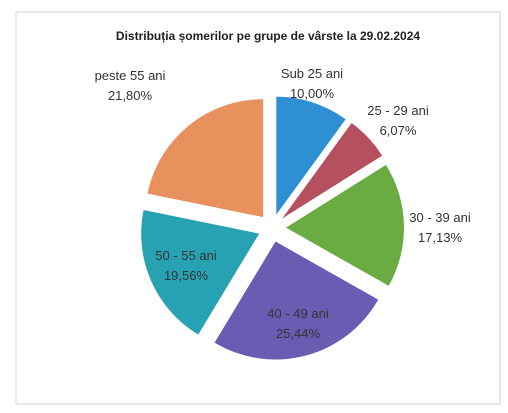 This screenshot has width=508, height=413. Describe the element at coordinates (298, 313) in the screenshot. I see `slice-label: 40 - 49 ani` at that location.